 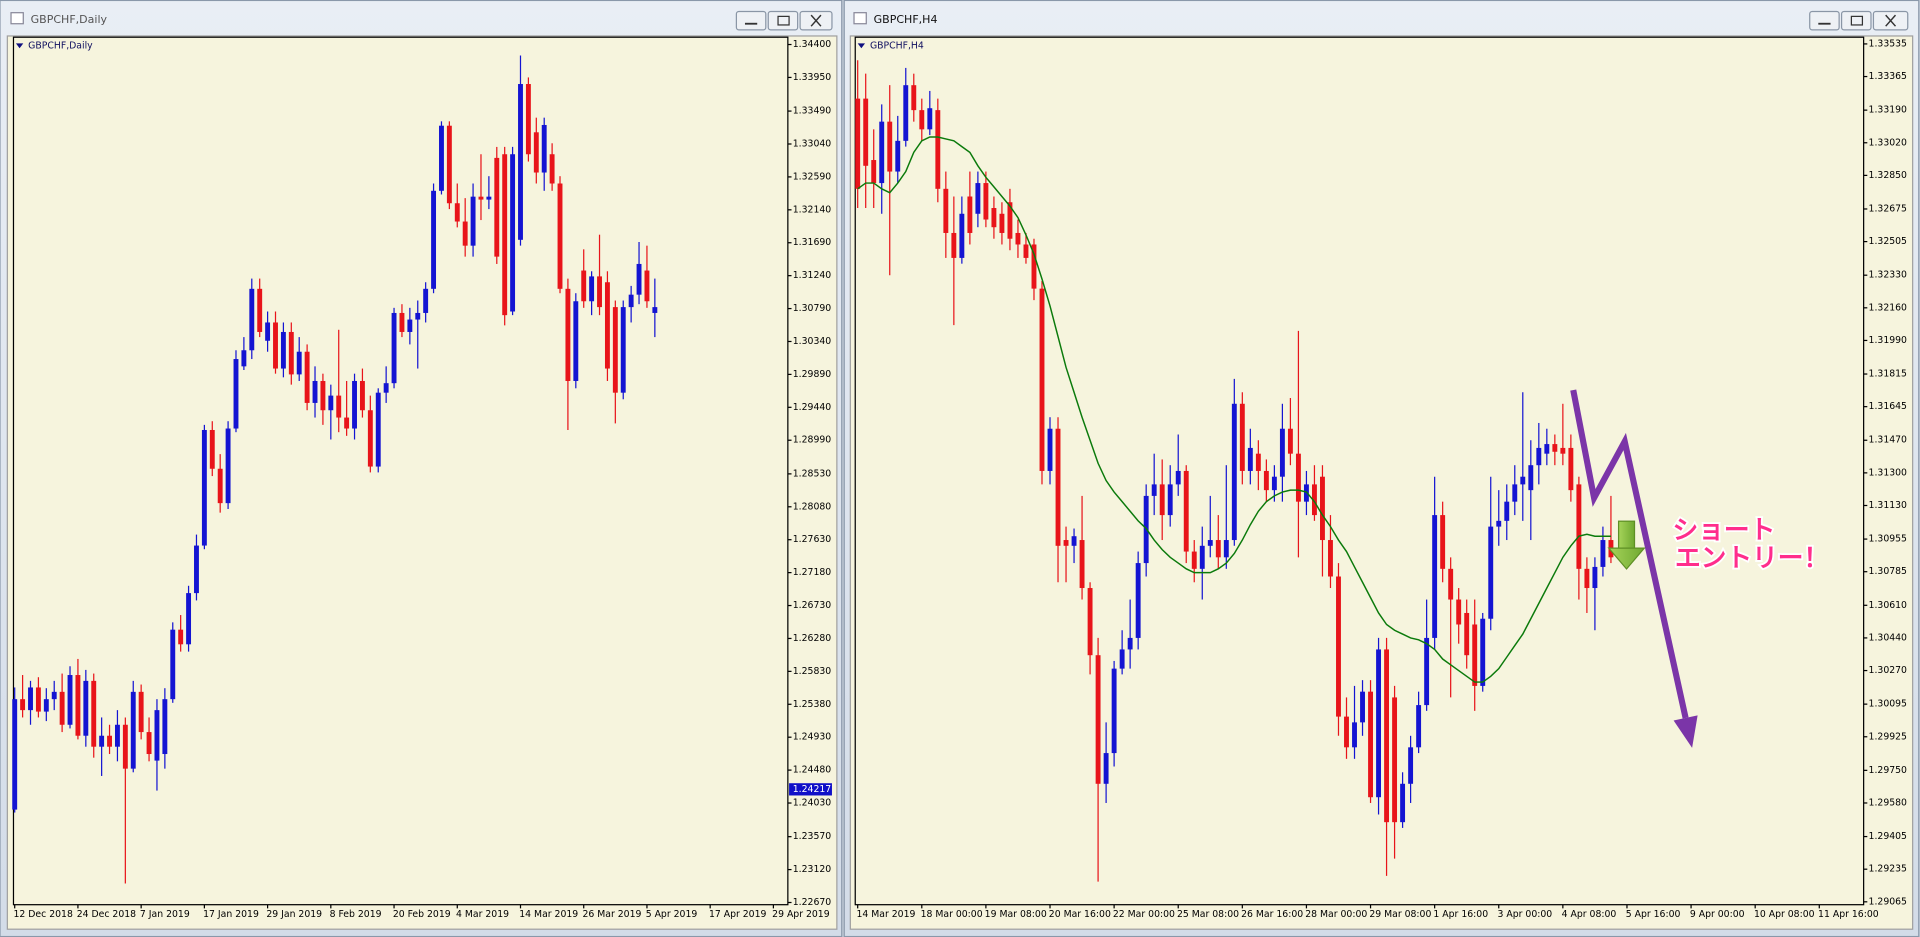 I want to click on y-tick-label: 1.31240, so click(x=812, y=275).